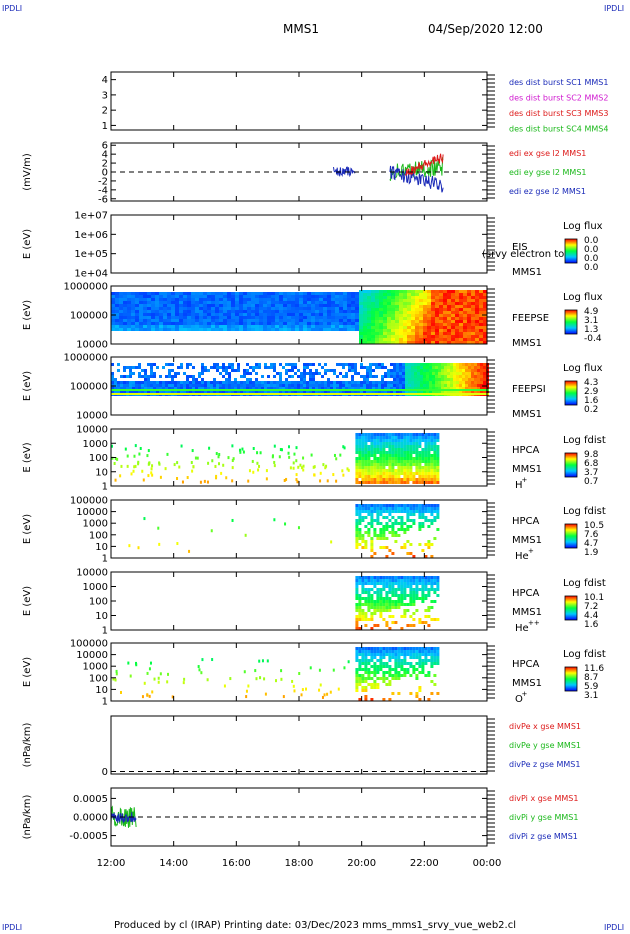 This screenshot has height=934, width=630. Describe the element at coordinates (591, 696) in the screenshot. I see `colorbar-tick-label: 3.1` at that location.